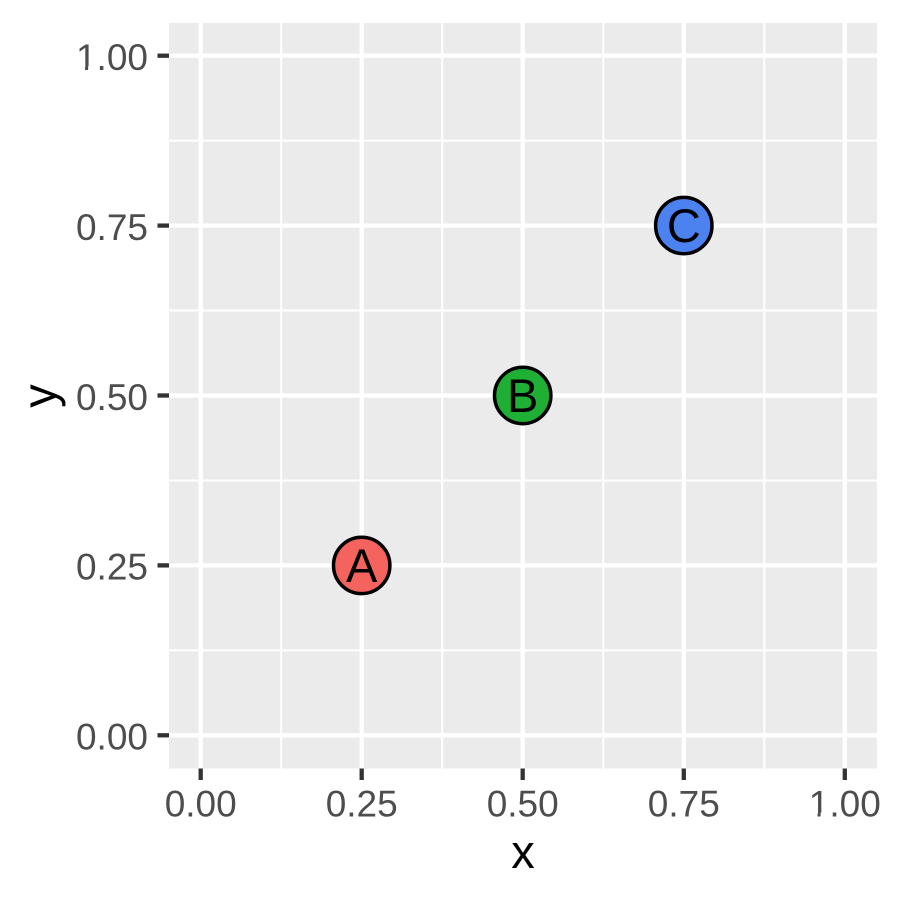  I want to click on svg-text: C, so click(684, 225).